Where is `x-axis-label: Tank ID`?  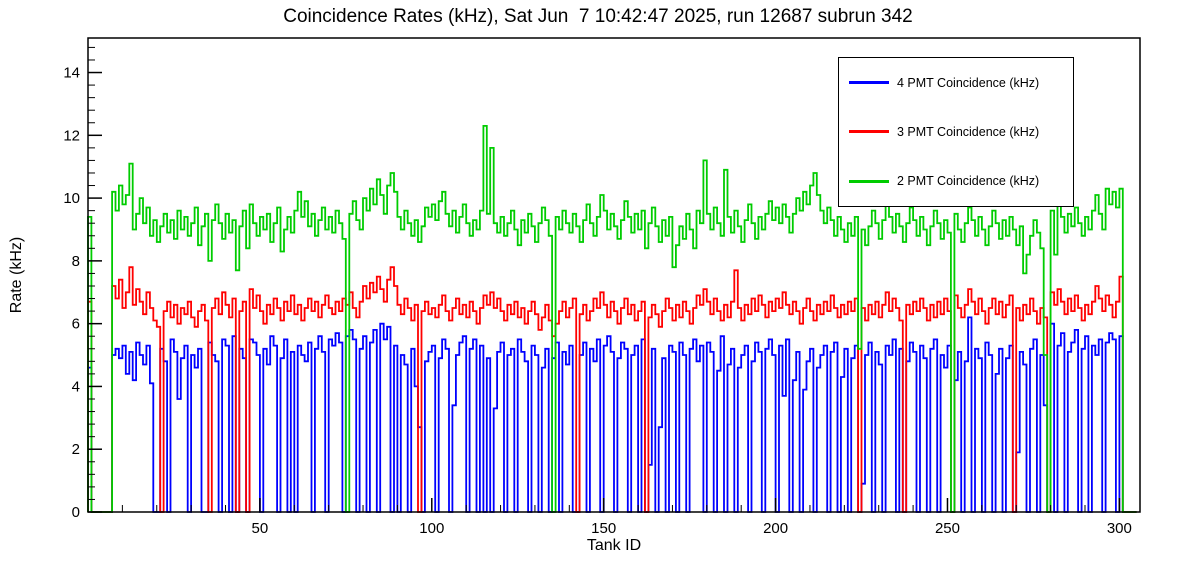
x-axis-label: Tank ID is located at coordinates (614, 545).